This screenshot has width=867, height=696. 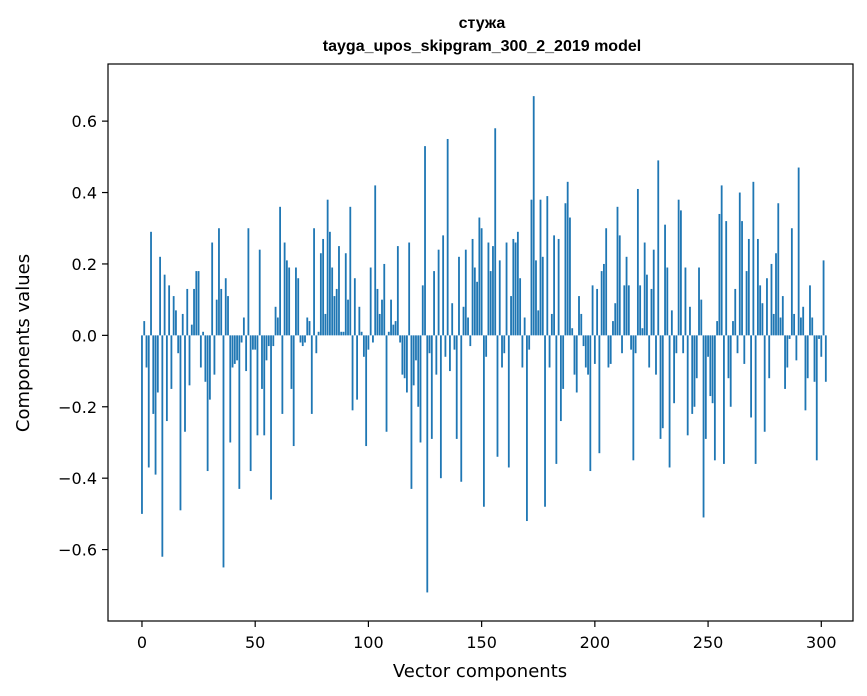 I want to click on x-tick-label: 50, so click(x=255, y=642).